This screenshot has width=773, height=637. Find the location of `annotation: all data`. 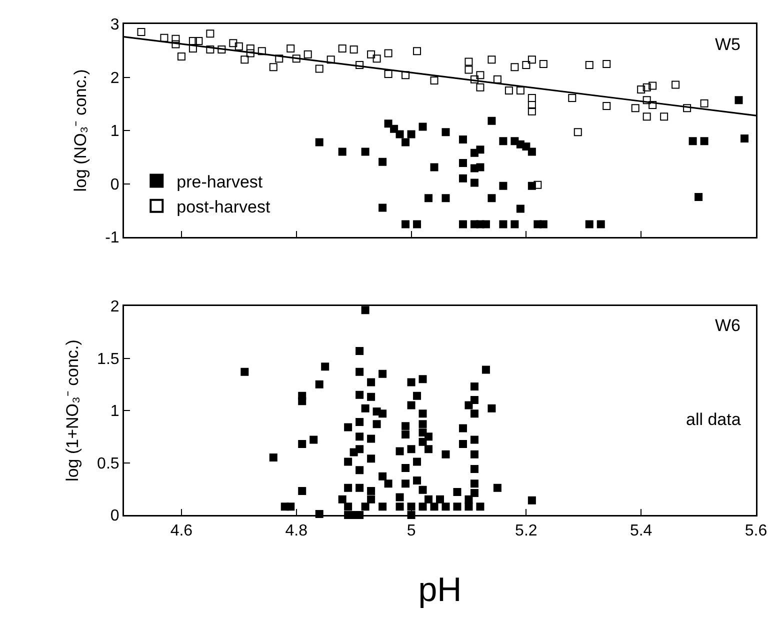

annotation: all data is located at coordinates (714, 419).